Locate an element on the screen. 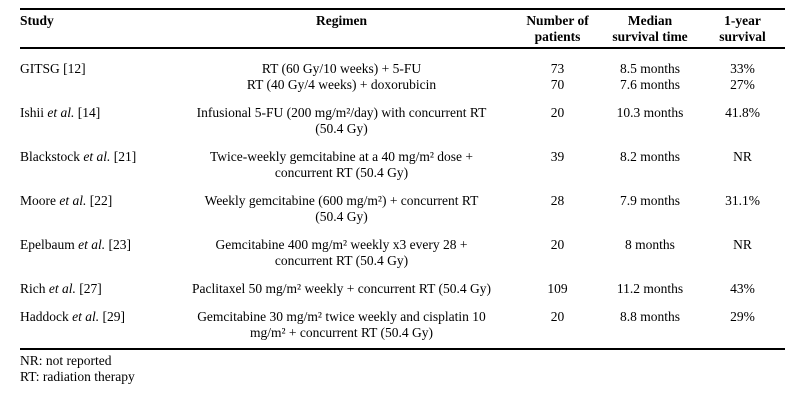 This screenshot has width=794, height=417. header-median-survival-time: Median survival time is located at coordinates (650, 29).